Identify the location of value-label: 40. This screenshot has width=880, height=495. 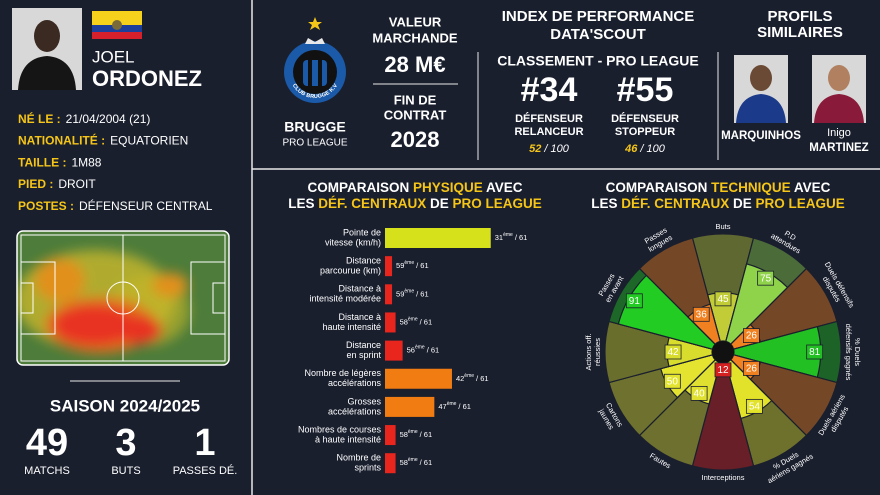
(700, 394).